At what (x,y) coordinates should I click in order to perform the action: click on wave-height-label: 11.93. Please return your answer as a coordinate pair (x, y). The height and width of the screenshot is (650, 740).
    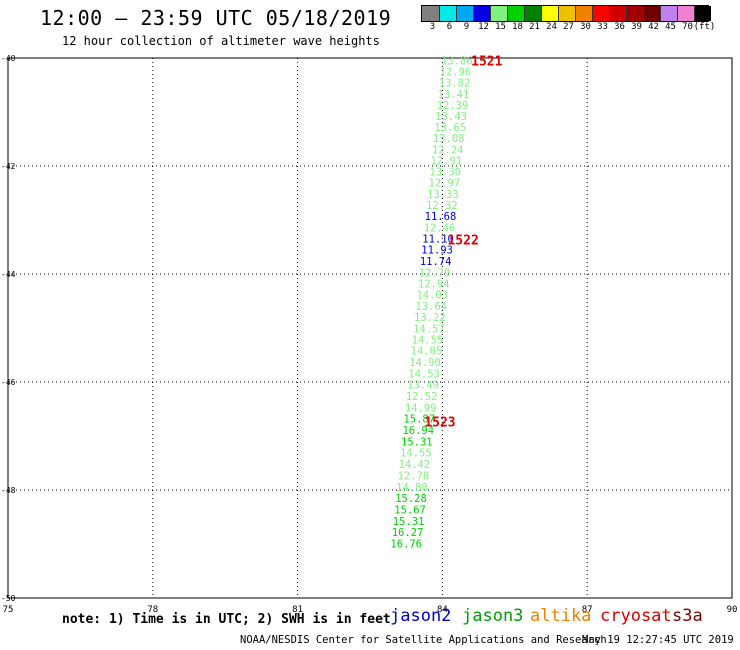
    Looking at the image, I should click on (437, 251).